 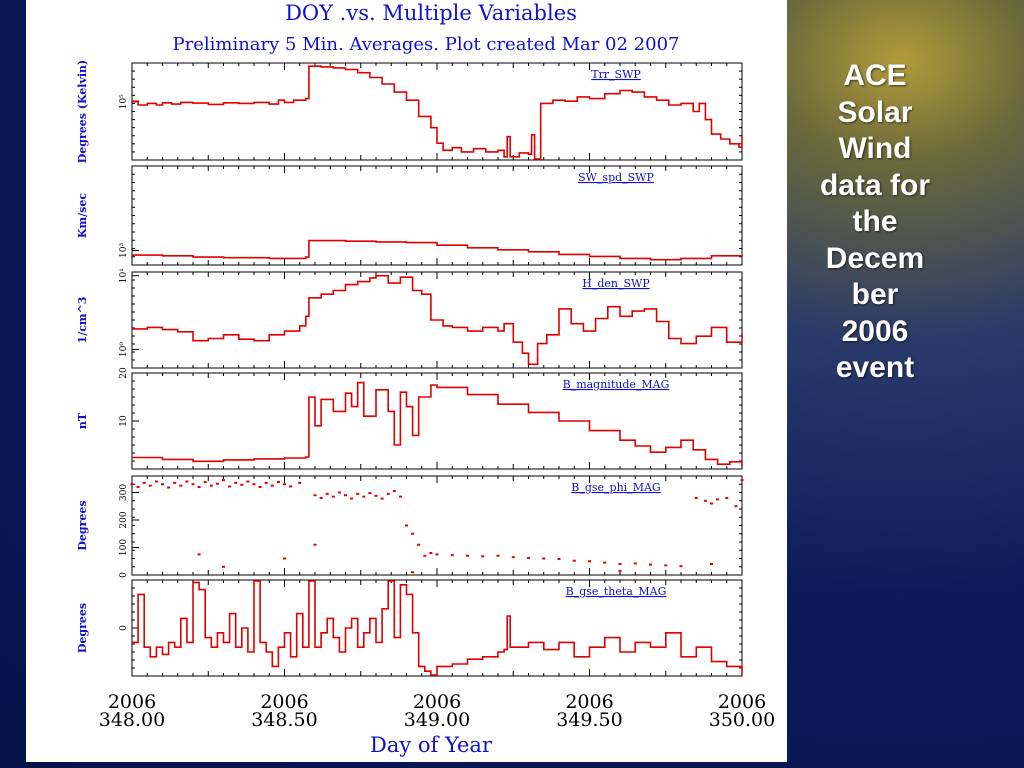 What do you see at coordinates (437, 720) in the screenshot?
I see `x-tick-label-value: 349.00` at bounding box center [437, 720].